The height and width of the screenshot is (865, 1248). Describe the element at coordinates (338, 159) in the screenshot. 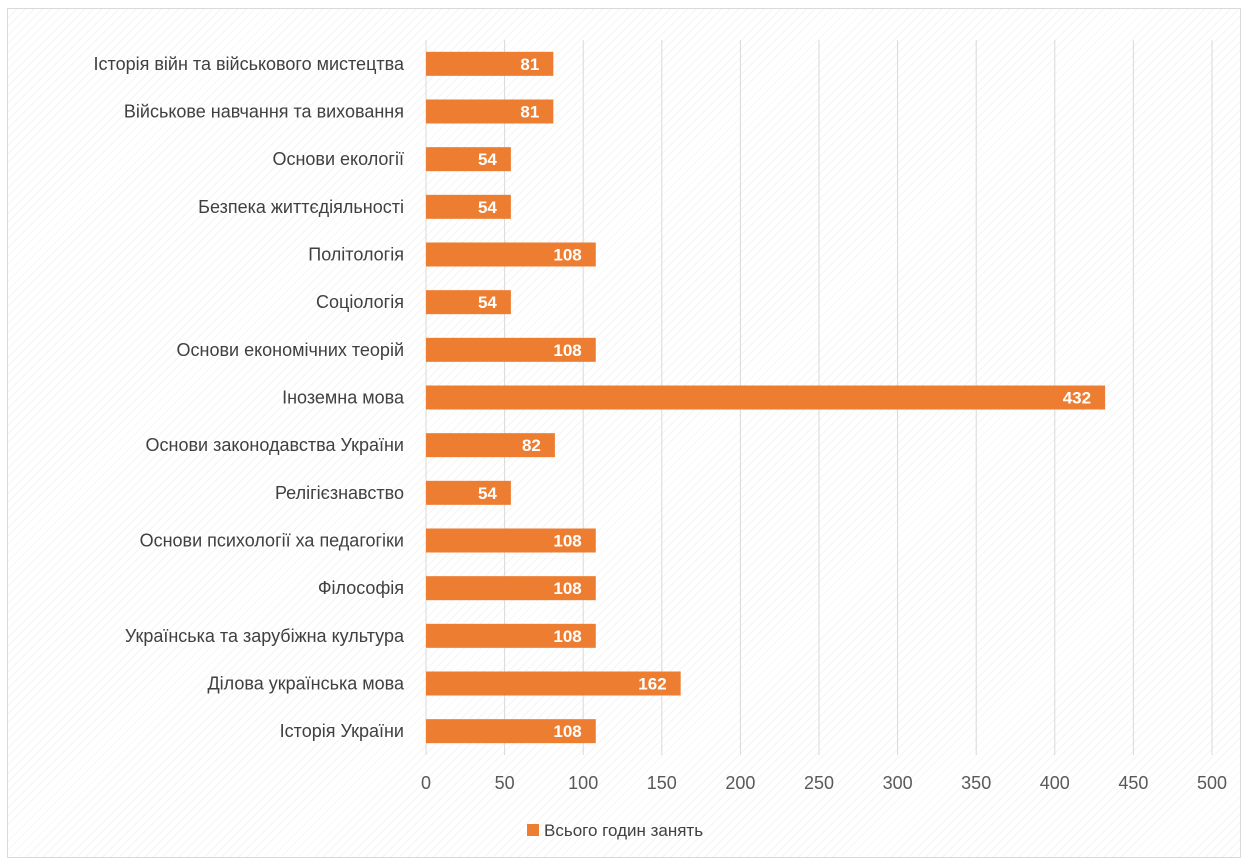

I see `category-label: Основи екології` at that location.